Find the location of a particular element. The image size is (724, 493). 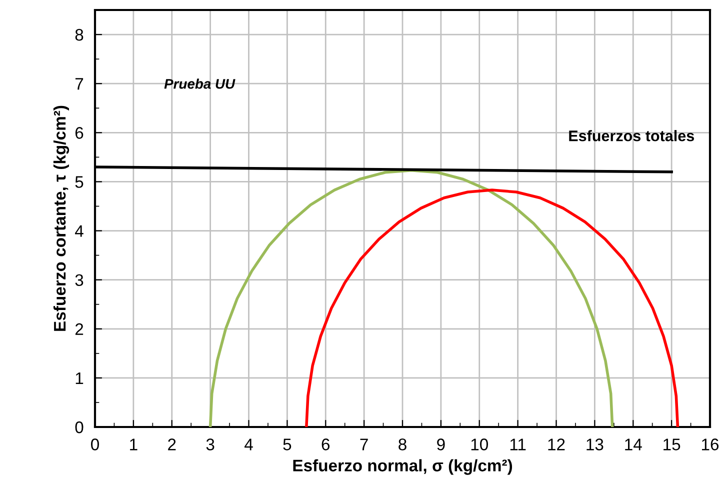

x-tick-label: 14 is located at coordinates (633, 444).